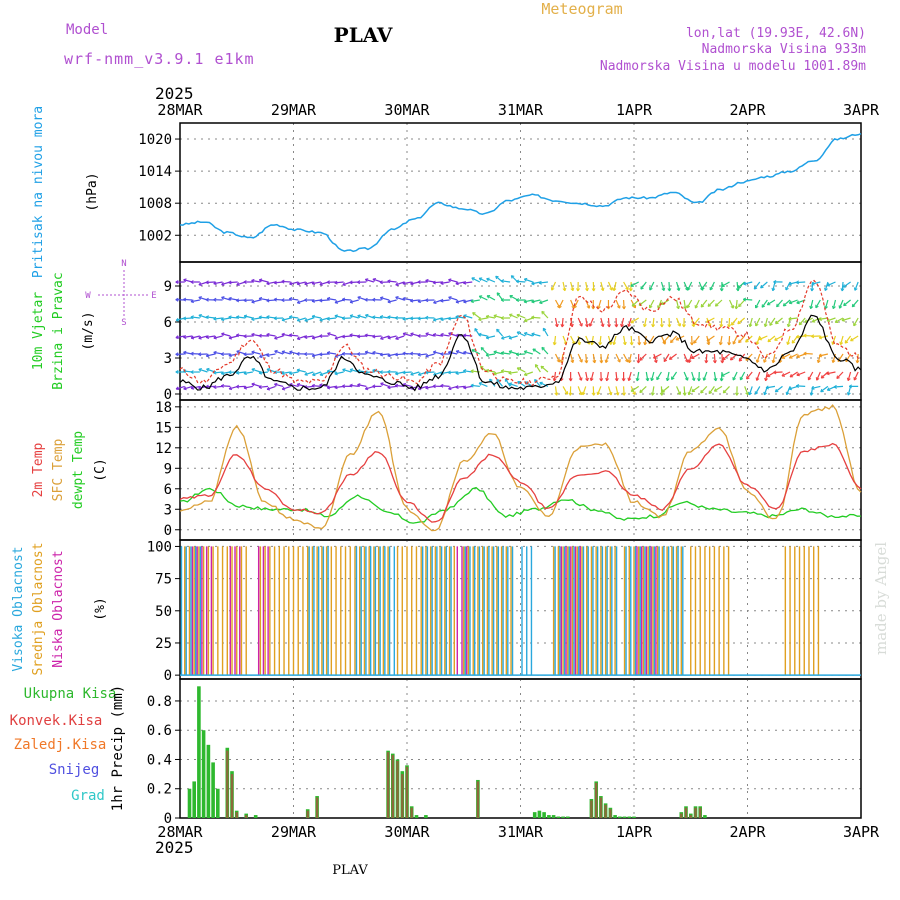 This screenshot has height=900, width=900. Describe the element at coordinates (58, 330) in the screenshot. I see `wind-ylabel-2: Brzina i Pravac` at that location.